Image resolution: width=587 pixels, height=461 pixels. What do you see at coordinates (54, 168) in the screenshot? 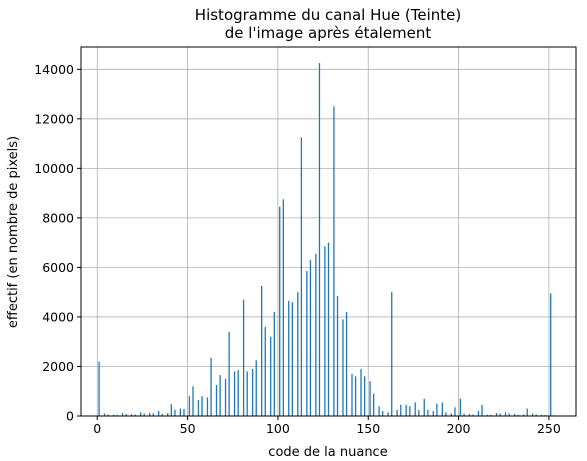
I see `y-tick-label: 10000` at bounding box center [54, 168].